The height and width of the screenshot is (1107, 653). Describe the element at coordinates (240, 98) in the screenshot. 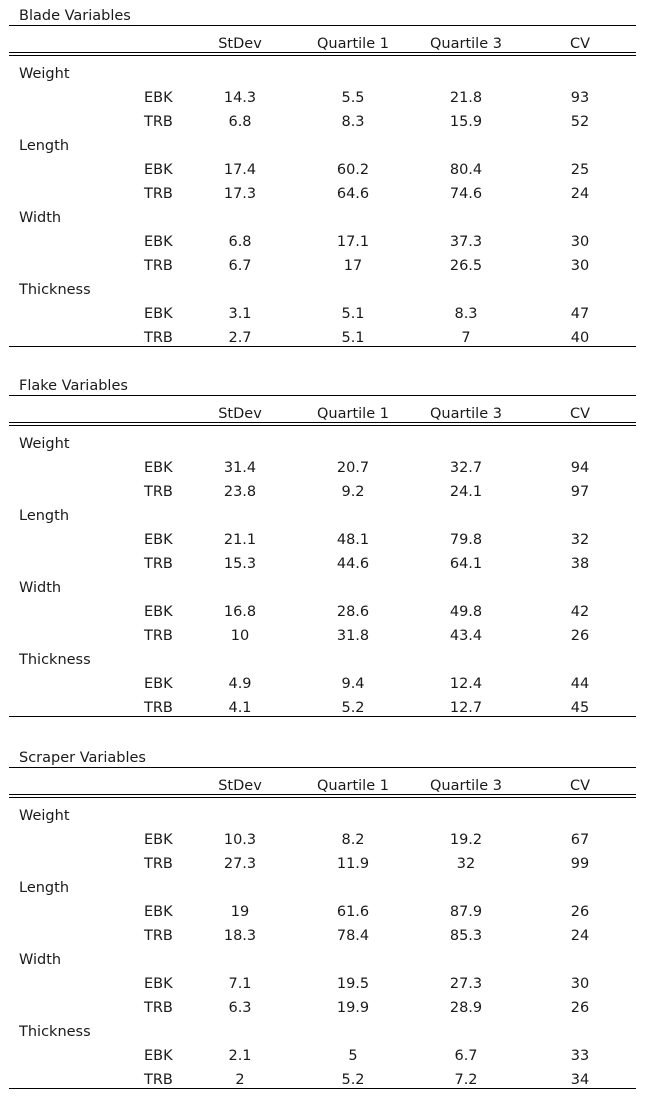

I see `table-cell: 14.3` at that location.